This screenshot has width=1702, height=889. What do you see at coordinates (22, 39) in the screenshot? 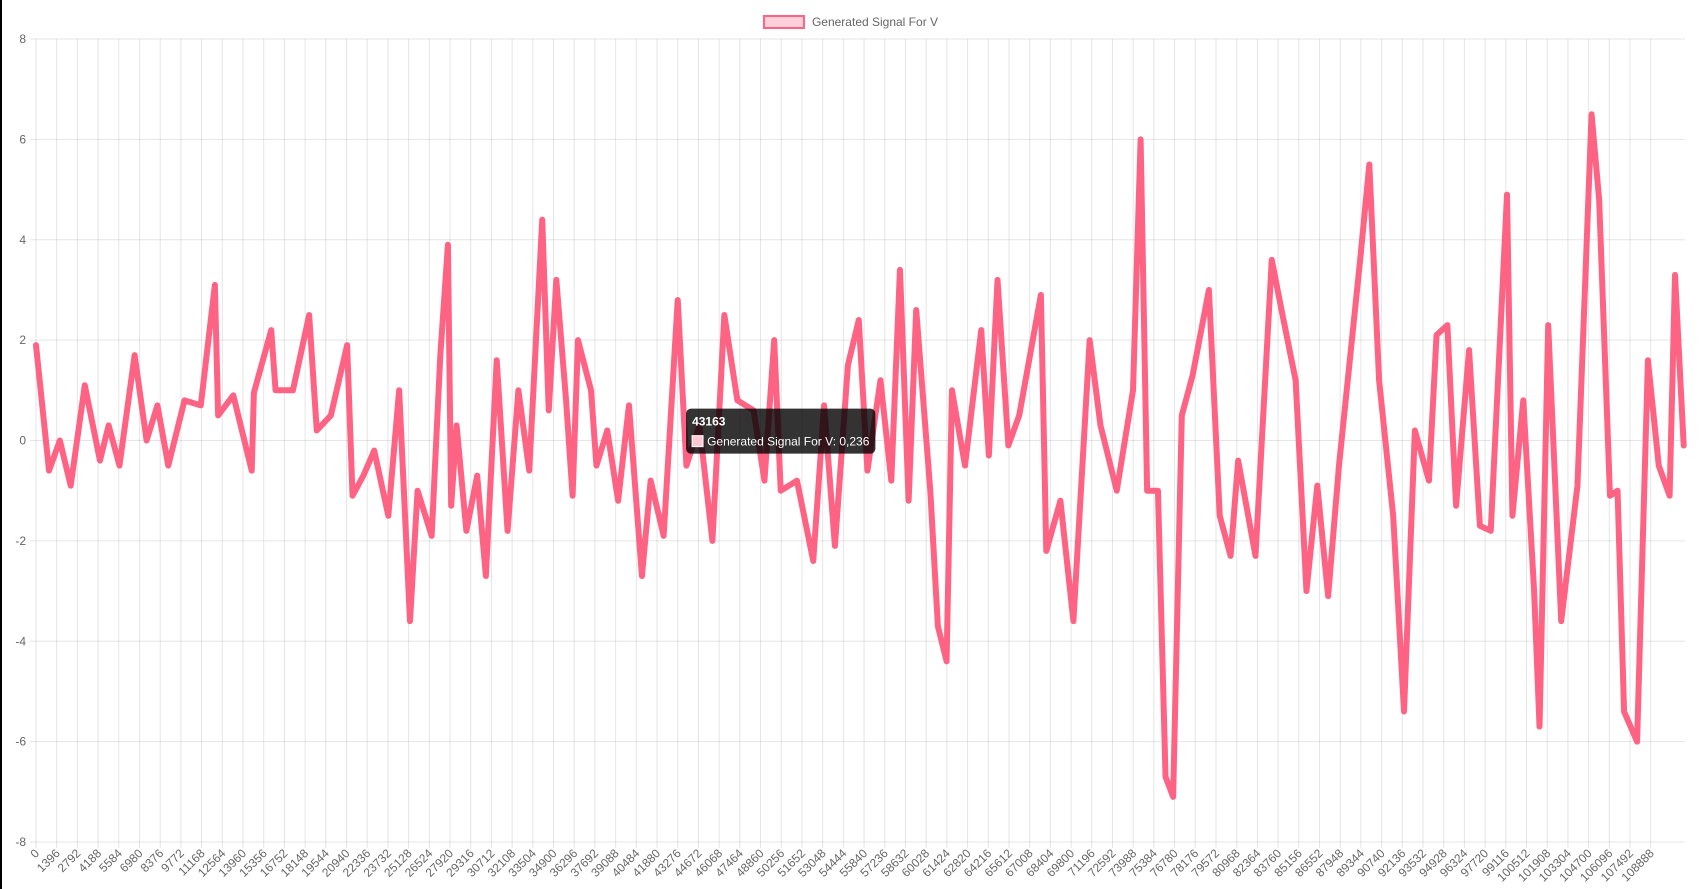
I see `y-tick-label: 8` at bounding box center [22, 39].